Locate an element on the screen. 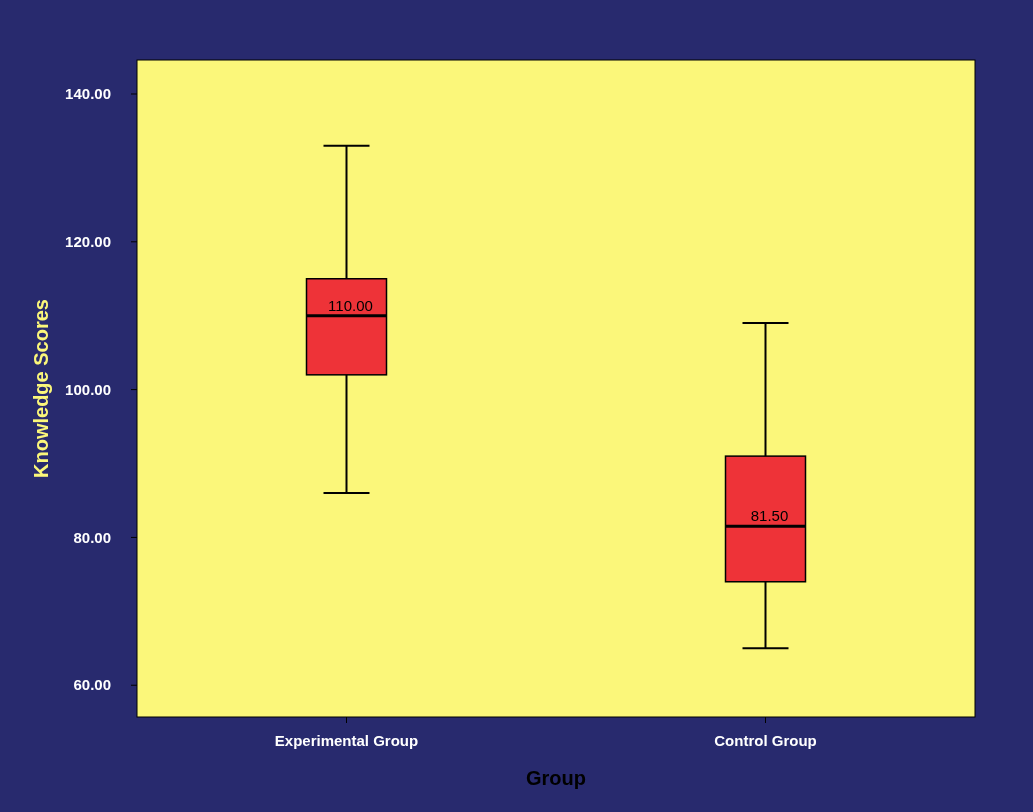 The height and width of the screenshot is (812, 1033). x-tick-label: Control Group is located at coordinates (765, 740).